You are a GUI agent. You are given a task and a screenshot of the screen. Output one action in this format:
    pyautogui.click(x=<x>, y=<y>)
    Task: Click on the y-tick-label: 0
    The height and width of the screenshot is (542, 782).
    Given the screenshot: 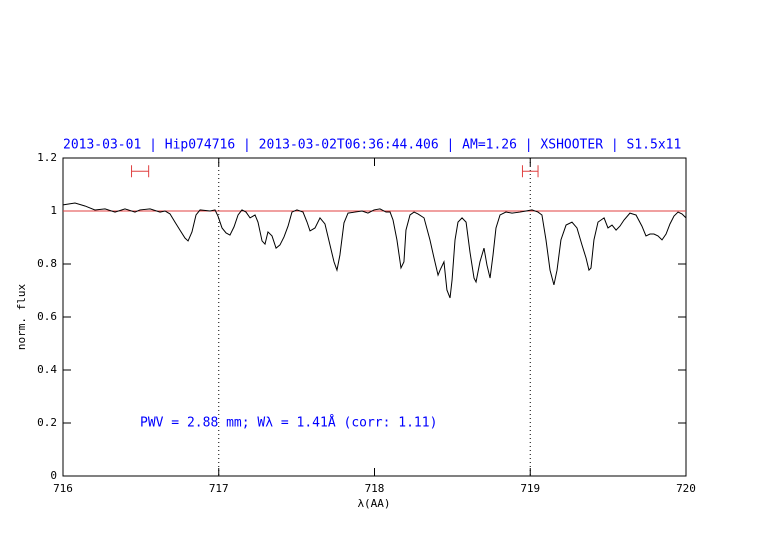 What is the action you would take?
    pyautogui.click(x=53, y=475)
    